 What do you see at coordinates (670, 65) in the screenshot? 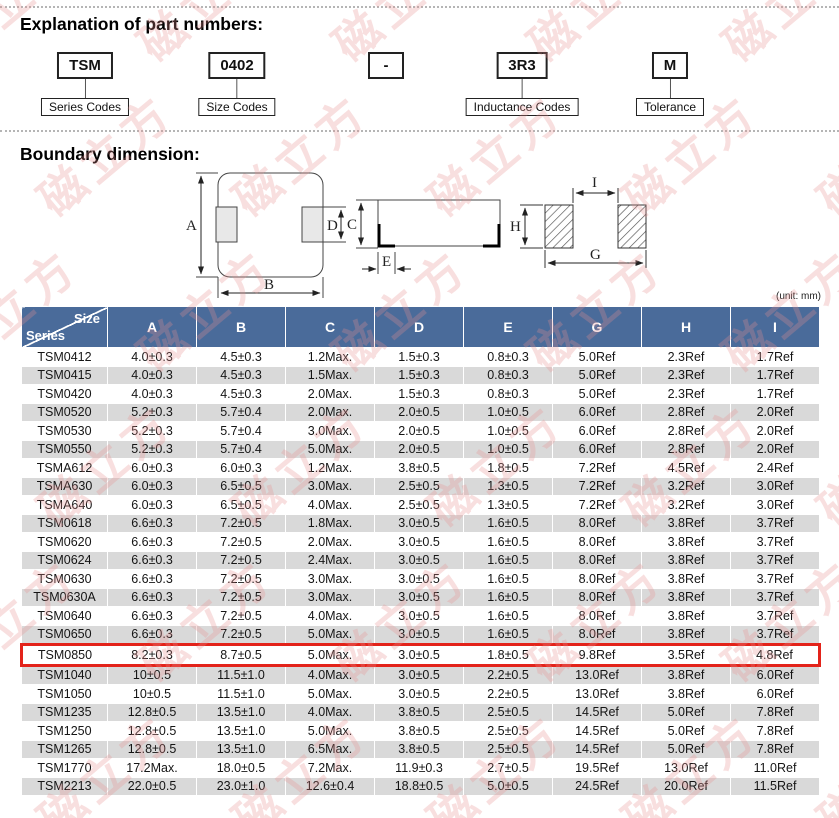
I see `tolerance-code-box: M` at bounding box center [670, 65].